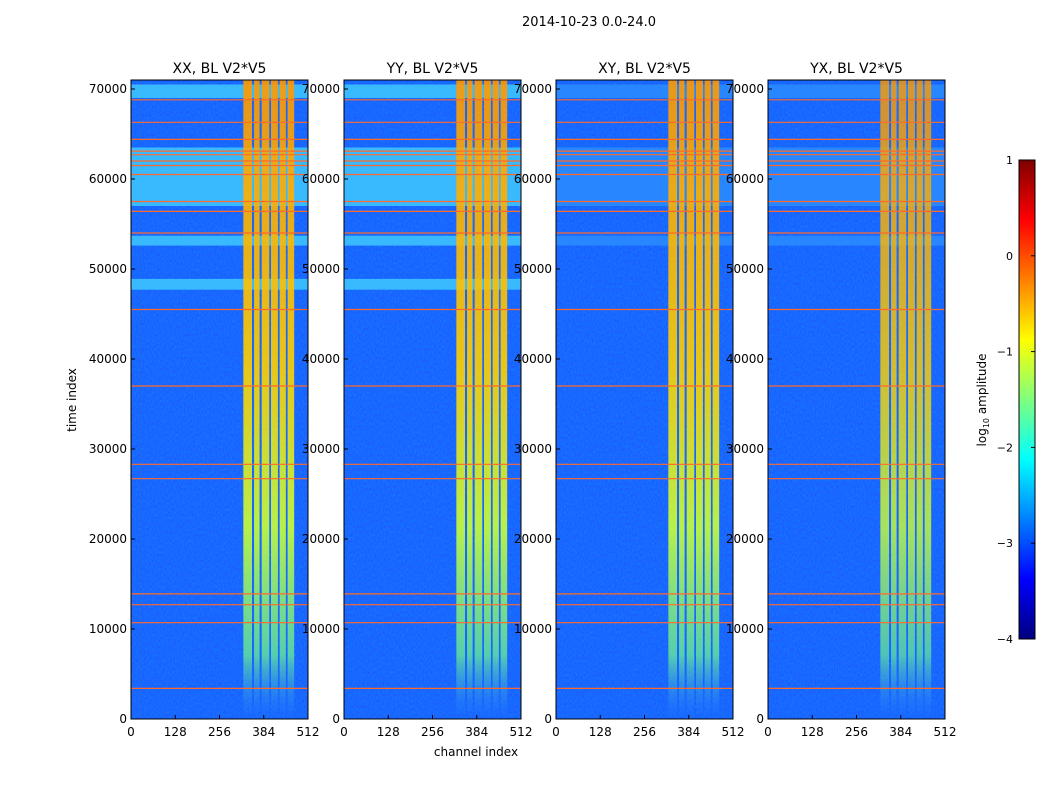 The height and width of the screenshot is (800, 1050). What do you see at coordinates (1027, 399) in the screenshot?
I see `colorbar-scale` at bounding box center [1027, 399].